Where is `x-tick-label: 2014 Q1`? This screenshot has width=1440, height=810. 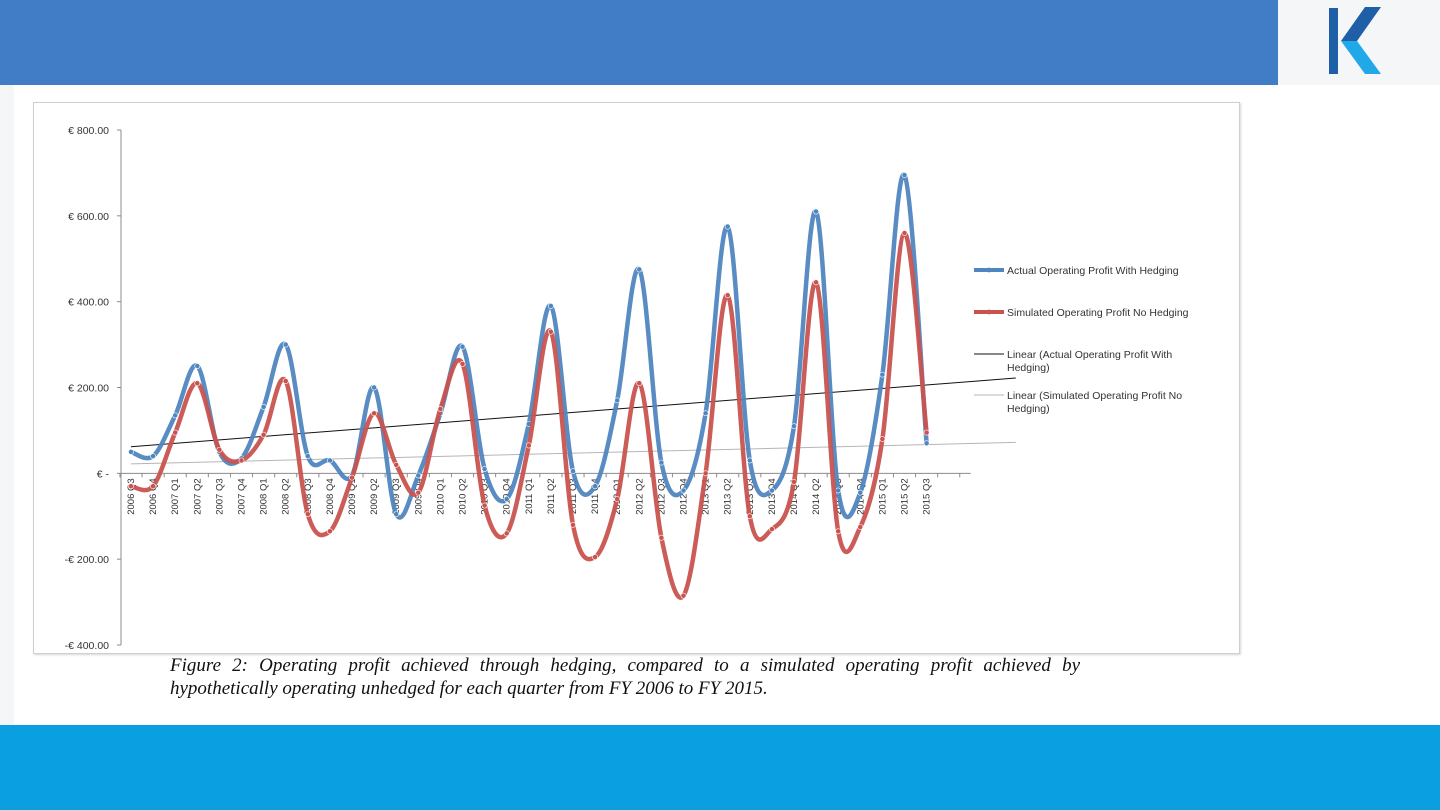
x-tick-label: 2014 Q1 is located at coordinates (794, 496).